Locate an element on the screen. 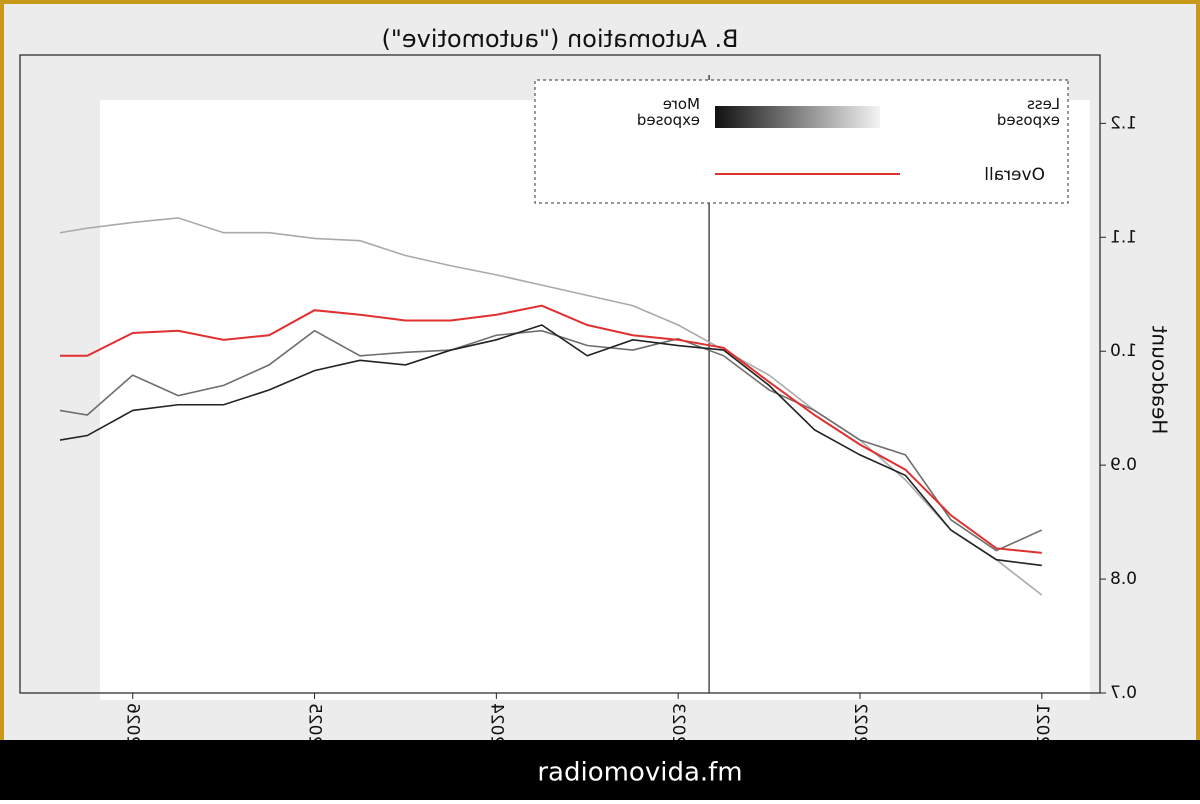 This screenshot has width=1200, height=804. legend-high: More exposed is located at coordinates (668, 112).